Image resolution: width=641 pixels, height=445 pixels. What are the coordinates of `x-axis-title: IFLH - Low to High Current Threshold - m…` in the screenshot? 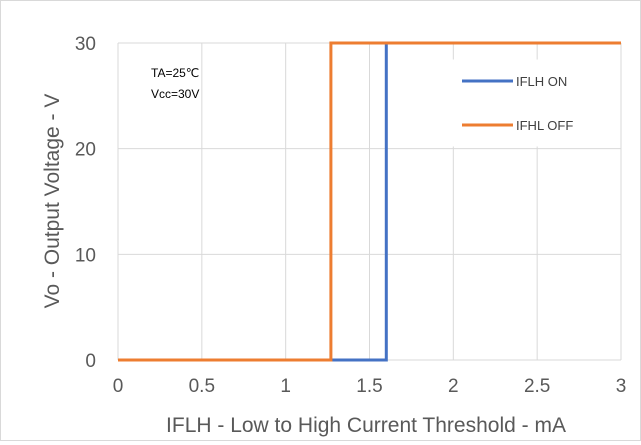 It's located at (366, 425).